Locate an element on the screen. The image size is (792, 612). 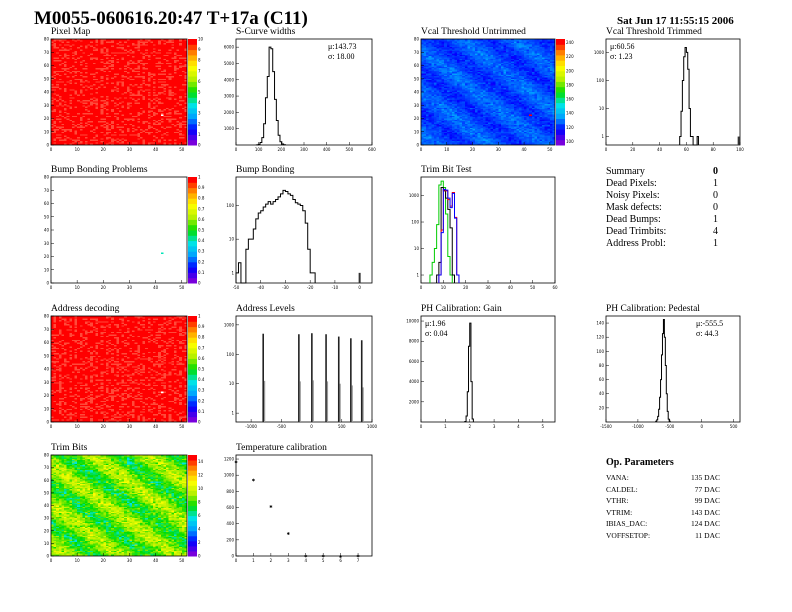
summary-row: Dead Trimbits: 4 is located at coordinates (662, 232).